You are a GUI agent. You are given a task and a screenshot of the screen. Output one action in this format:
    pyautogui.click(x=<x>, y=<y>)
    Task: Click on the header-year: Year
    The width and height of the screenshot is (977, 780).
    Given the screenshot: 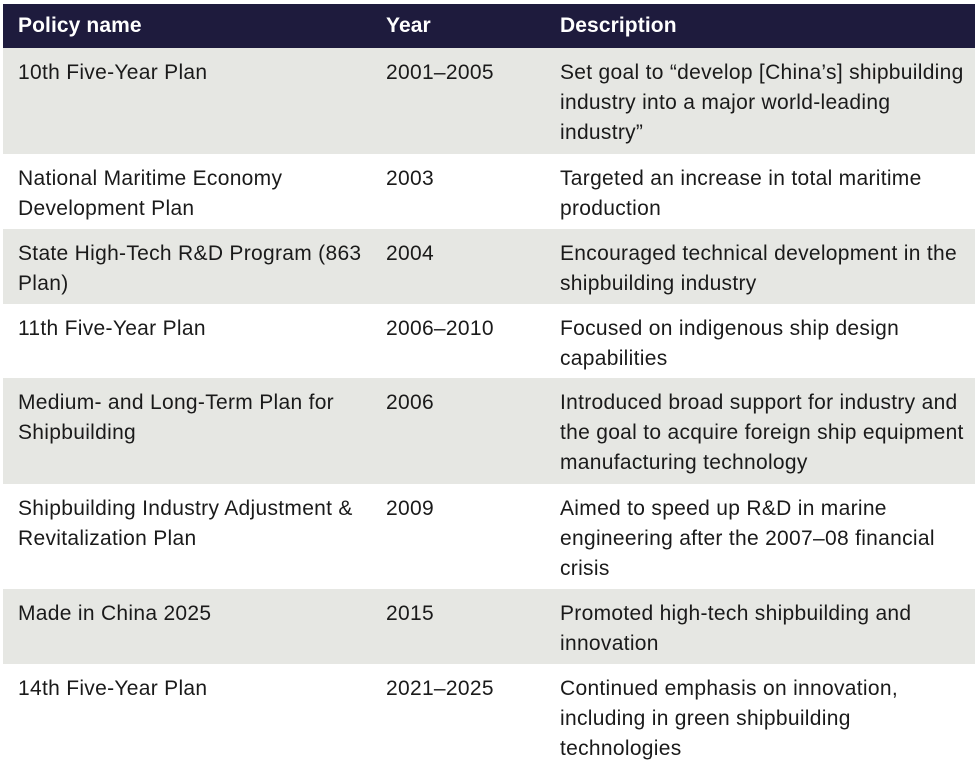 What is the action you would take?
    pyautogui.click(x=408, y=25)
    